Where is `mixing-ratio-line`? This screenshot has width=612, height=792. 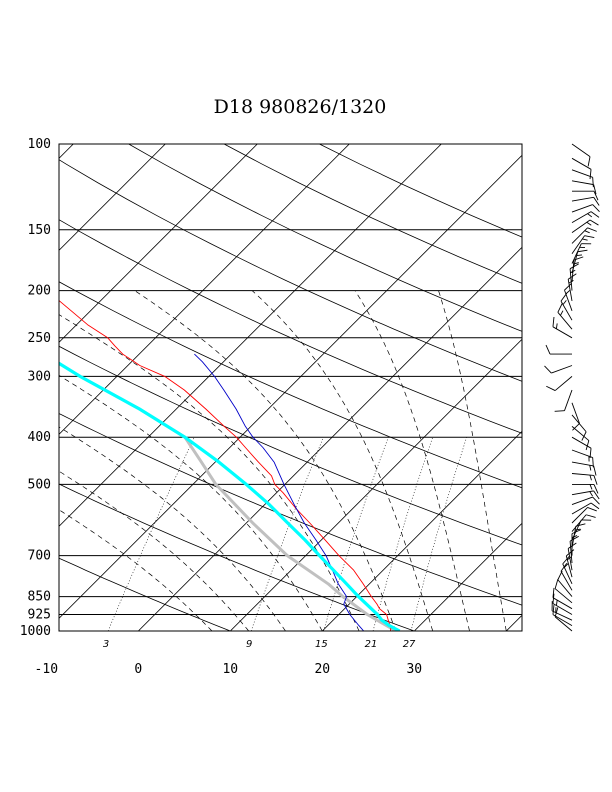 mixing-ratio-line is located at coordinates (151, 534).